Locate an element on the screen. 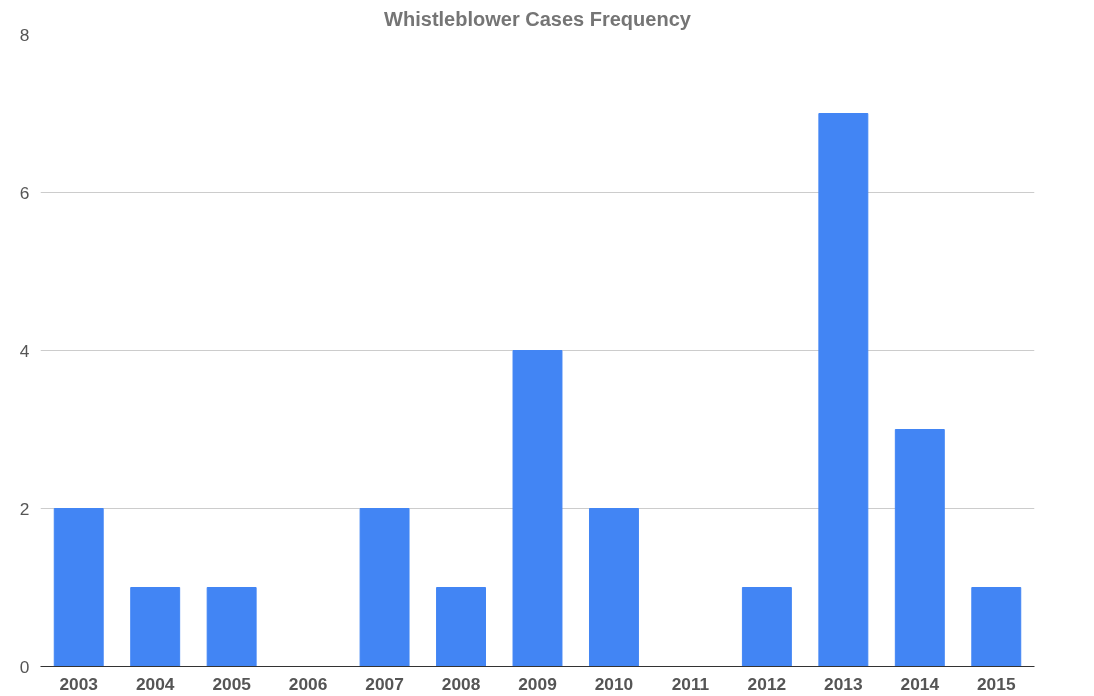 This screenshot has height=696, width=1094. y-tick-label: 0 is located at coordinates (24, 666).